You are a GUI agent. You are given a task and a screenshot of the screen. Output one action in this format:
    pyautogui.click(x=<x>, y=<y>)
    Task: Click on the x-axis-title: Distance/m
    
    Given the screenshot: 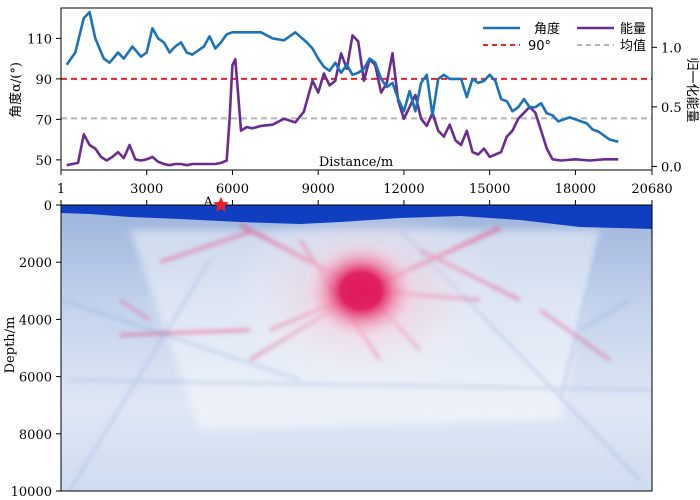 What is the action you would take?
    pyautogui.click(x=356, y=162)
    